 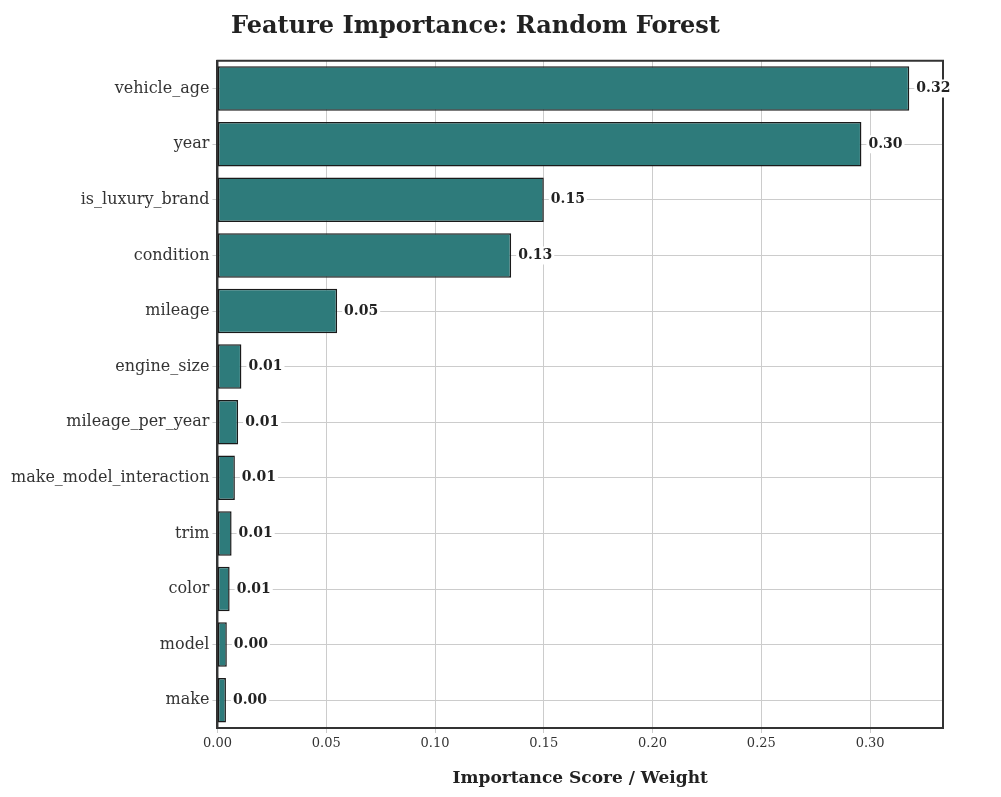 What do you see at coordinates (326, 743) in the screenshot?
I see `x-tick-label: 0.05` at bounding box center [326, 743].